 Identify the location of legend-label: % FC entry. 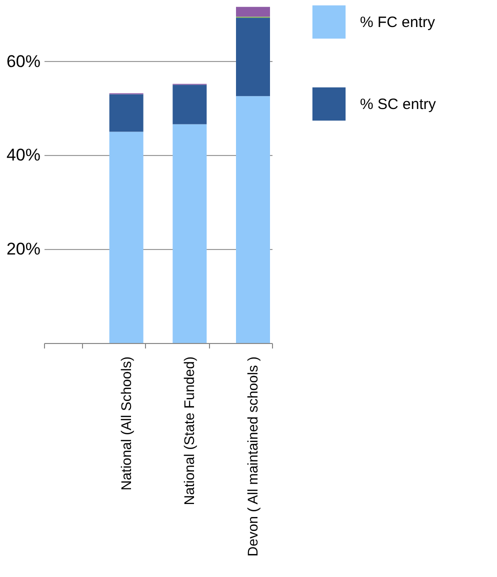
(398, 22).